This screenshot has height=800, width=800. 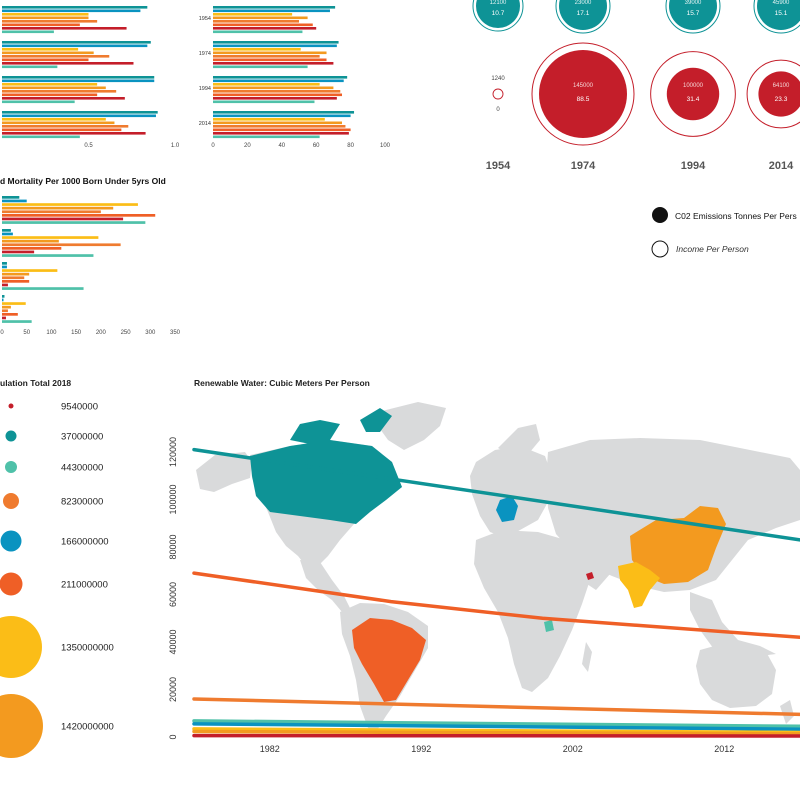 I want to click on panel1-tick-label: 0.5, so click(x=88, y=146).